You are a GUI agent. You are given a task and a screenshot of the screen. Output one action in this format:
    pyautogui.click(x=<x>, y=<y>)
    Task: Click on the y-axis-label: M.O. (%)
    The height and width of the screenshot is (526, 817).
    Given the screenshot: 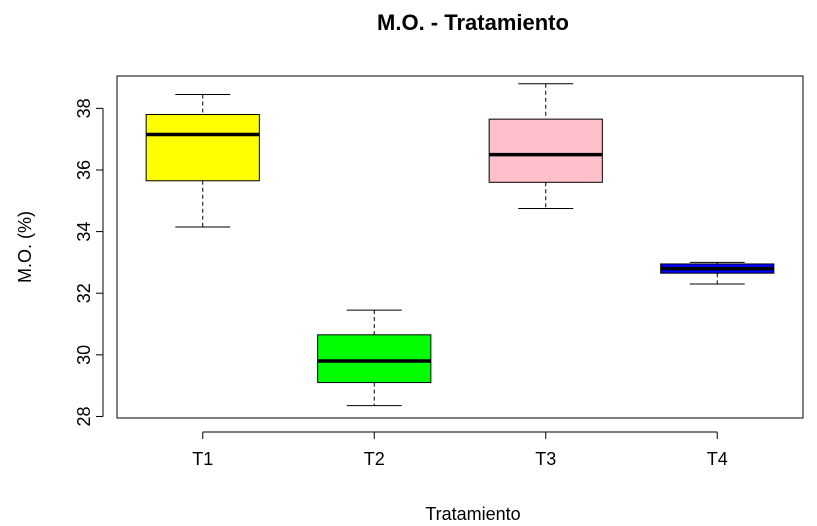 What is the action you would take?
    pyautogui.click(x=25, y=247)
    